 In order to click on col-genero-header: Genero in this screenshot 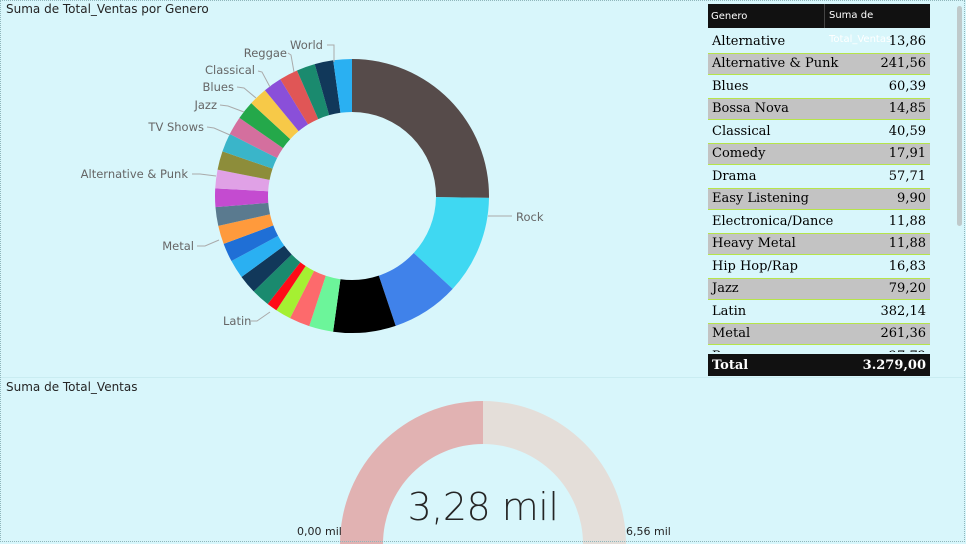, I will do `click(729, 16)`.